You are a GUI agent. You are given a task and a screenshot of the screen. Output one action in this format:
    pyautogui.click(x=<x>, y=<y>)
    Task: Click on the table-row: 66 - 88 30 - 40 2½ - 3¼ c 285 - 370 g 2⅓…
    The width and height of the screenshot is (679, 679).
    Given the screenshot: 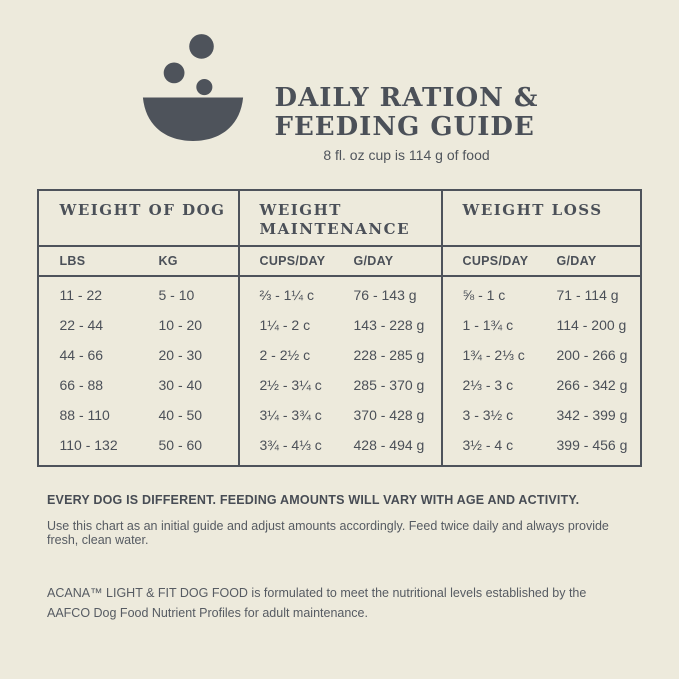 What is the action you would take?
    pyautogui.click(x=339, y=384)
    